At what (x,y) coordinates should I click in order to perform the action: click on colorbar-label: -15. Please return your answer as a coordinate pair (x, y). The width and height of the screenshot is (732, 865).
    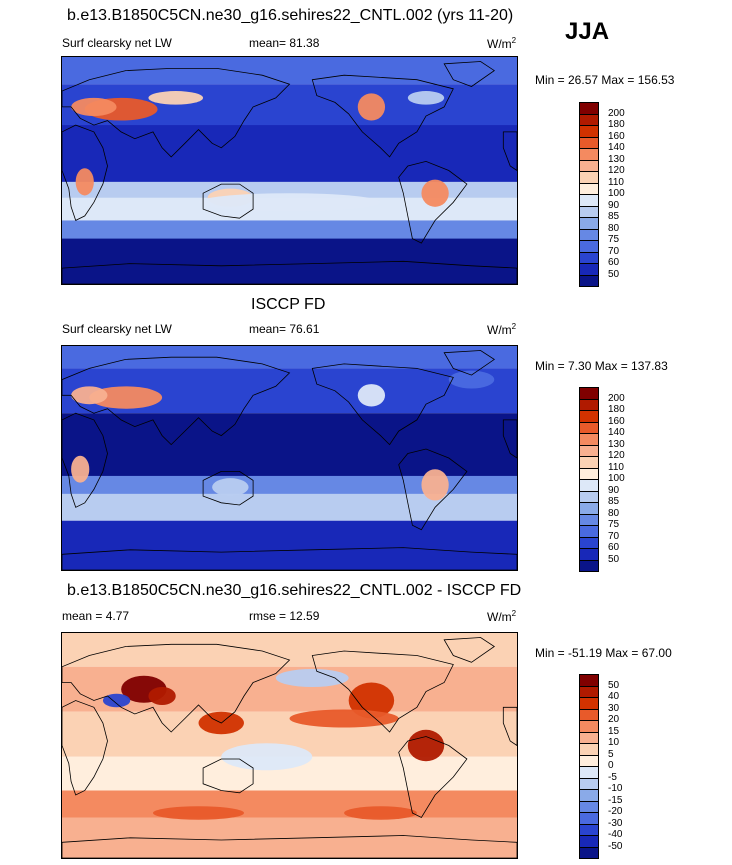
    Looking at the image, I should click on (615, 800).